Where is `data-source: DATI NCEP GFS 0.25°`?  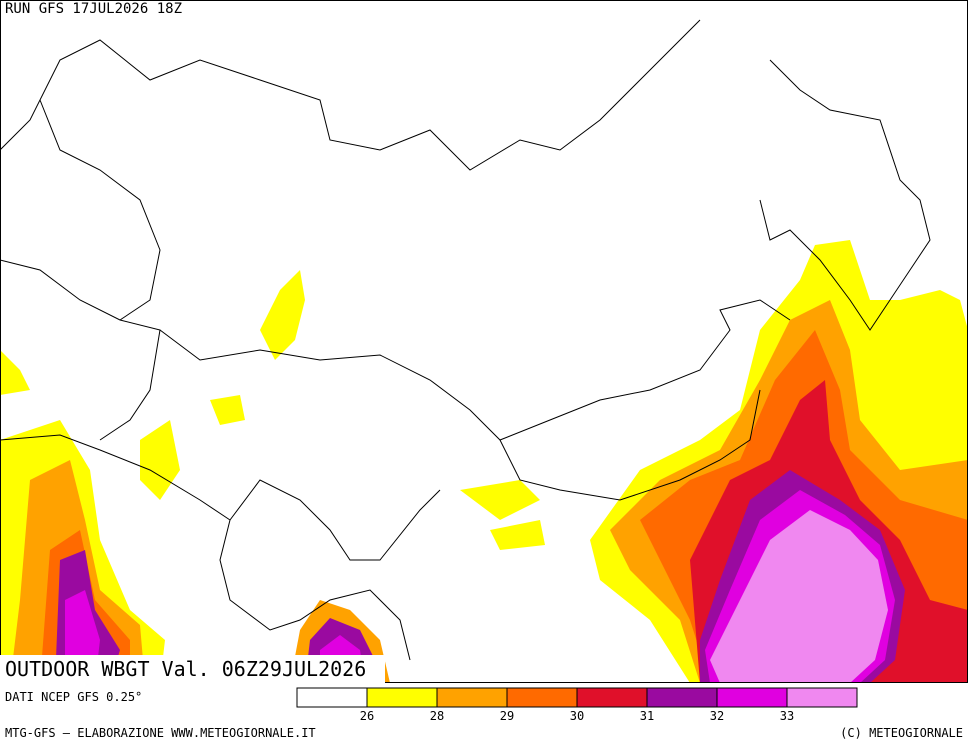 data-source: DATI NCEP GFS 0.25° is located at coordinates (73, 697).